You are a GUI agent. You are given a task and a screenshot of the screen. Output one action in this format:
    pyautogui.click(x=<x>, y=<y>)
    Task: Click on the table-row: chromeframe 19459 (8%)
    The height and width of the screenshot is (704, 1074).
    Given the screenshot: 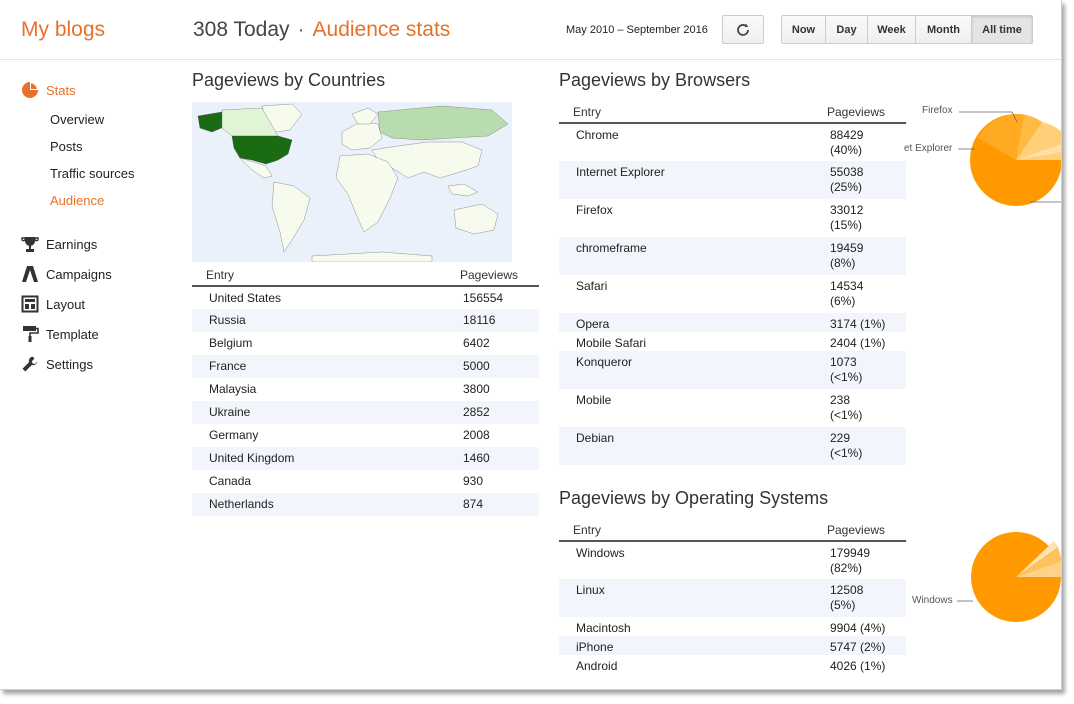 What is the action you would take?
    pyautogui.click(x=732, y=256)
    